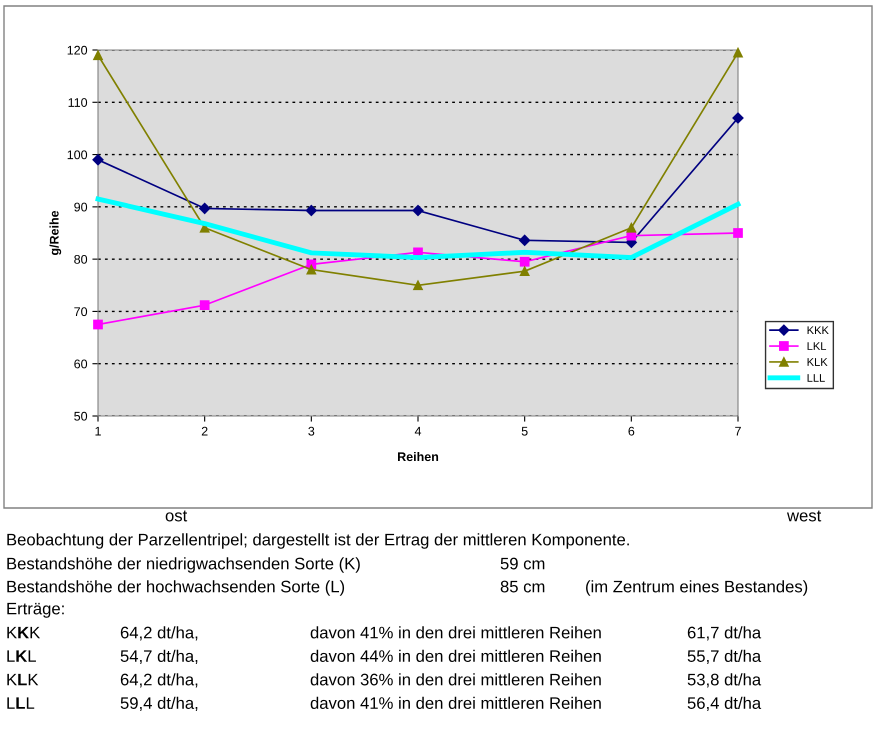  What do you see at coordinates (81, 207) in the screenshot?
I see `y-tick-label: 90` at bounding box center [81, 207].